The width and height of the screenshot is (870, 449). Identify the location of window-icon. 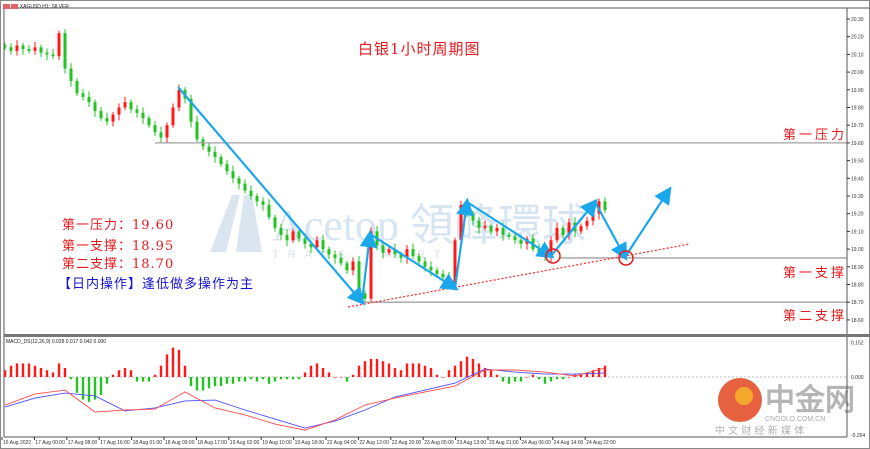
(6, 7).